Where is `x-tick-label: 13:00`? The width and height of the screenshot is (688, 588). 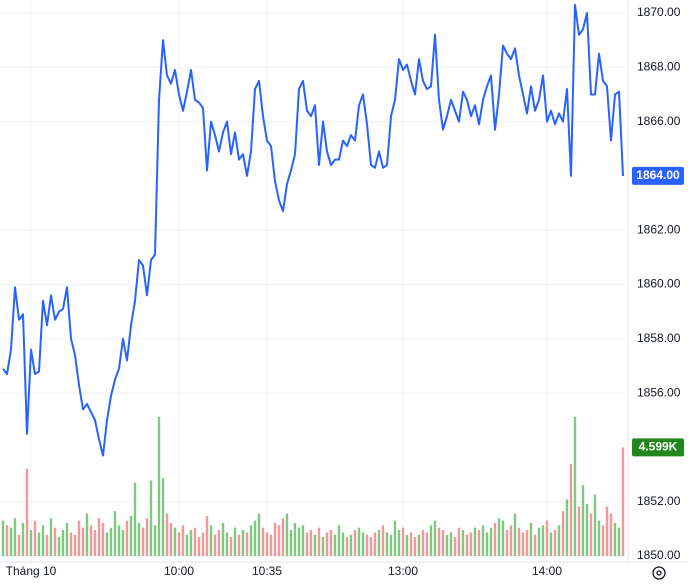 x-tick-label: 13:00 is located at coordinates (403, 571).